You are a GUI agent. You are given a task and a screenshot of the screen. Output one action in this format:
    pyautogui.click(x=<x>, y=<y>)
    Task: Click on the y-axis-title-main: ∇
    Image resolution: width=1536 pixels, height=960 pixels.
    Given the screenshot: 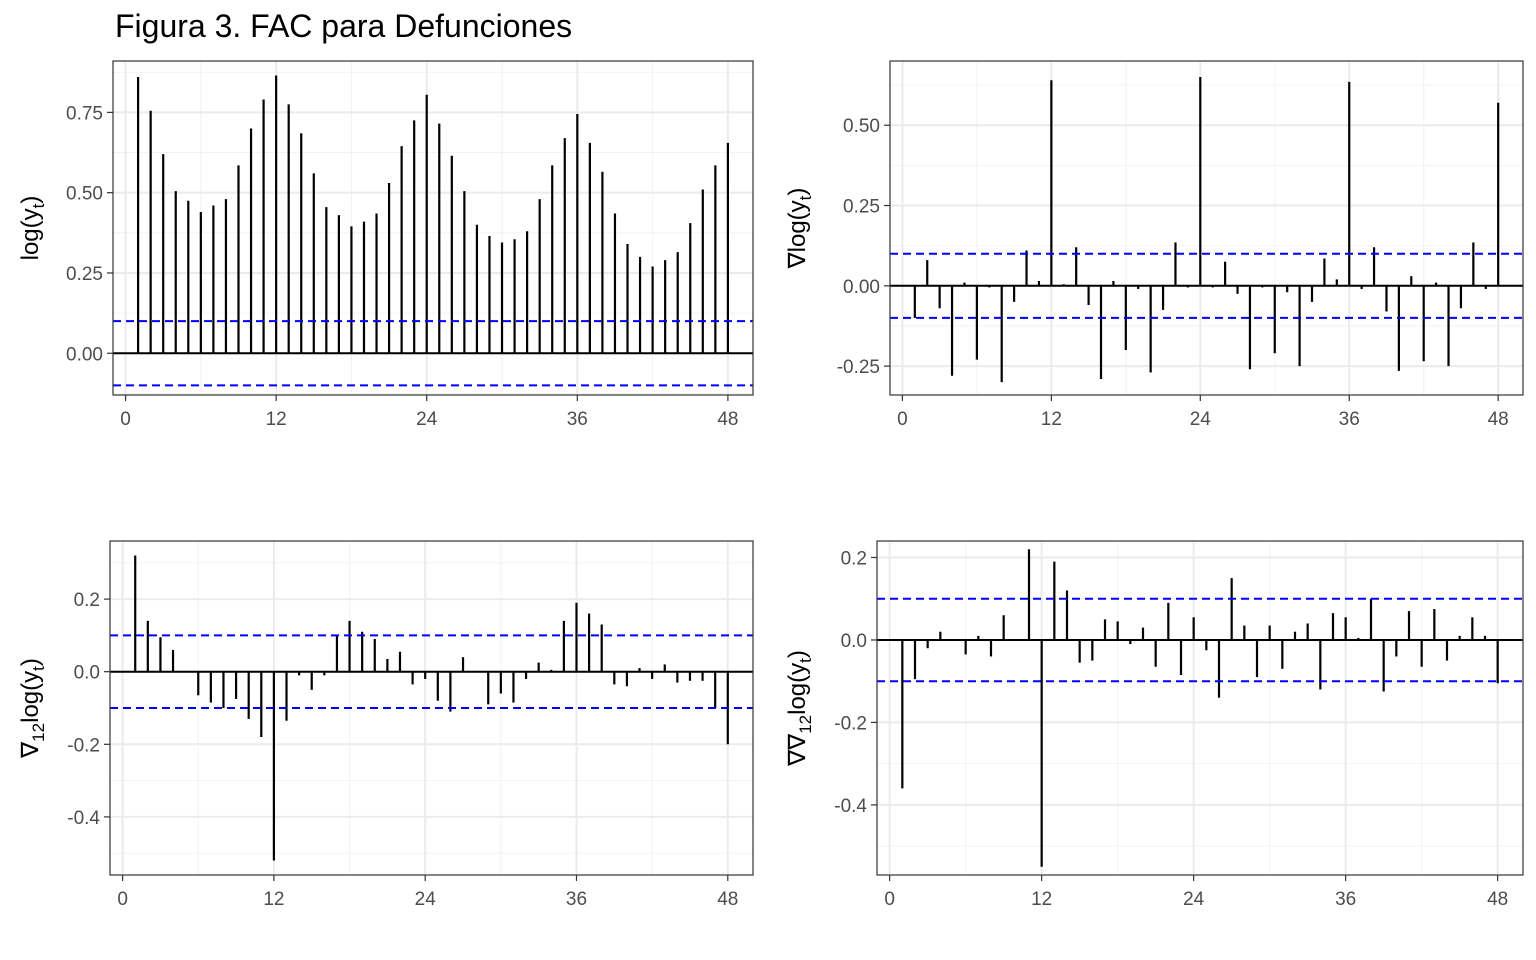 What is the action you would take?
    pyautogui.click(x=30, y=750)
    